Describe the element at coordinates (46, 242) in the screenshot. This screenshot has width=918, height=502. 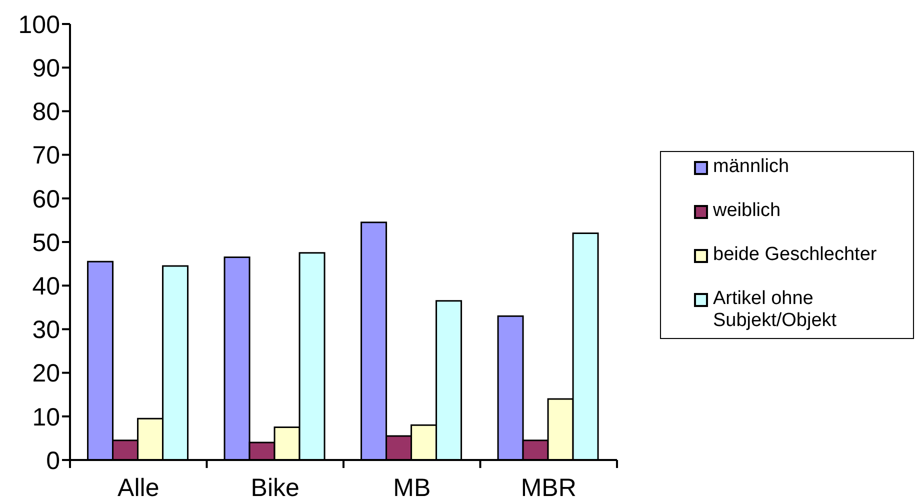
I see `y-tick-label: 50` at that location.